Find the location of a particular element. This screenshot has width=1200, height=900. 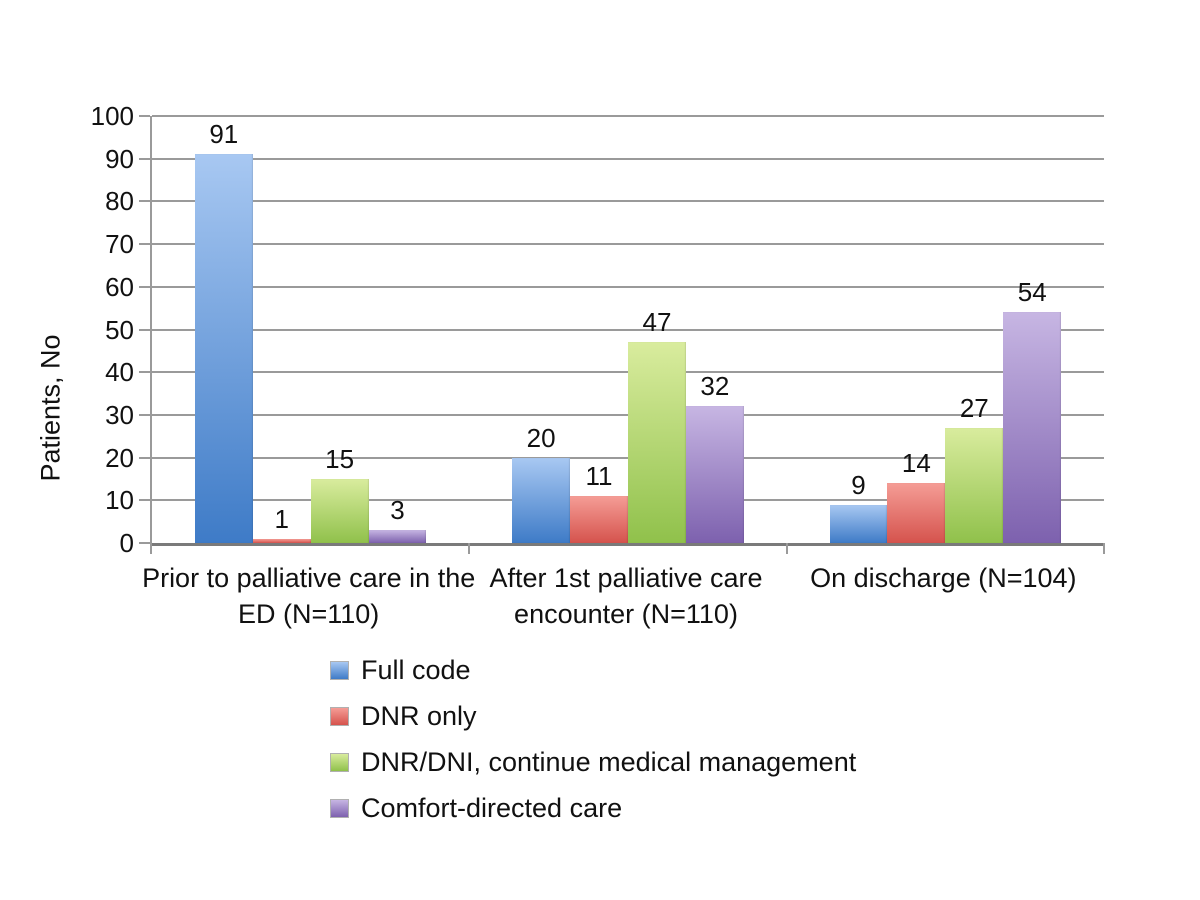

legend-label: Full code is located at coordinates (416, 669).